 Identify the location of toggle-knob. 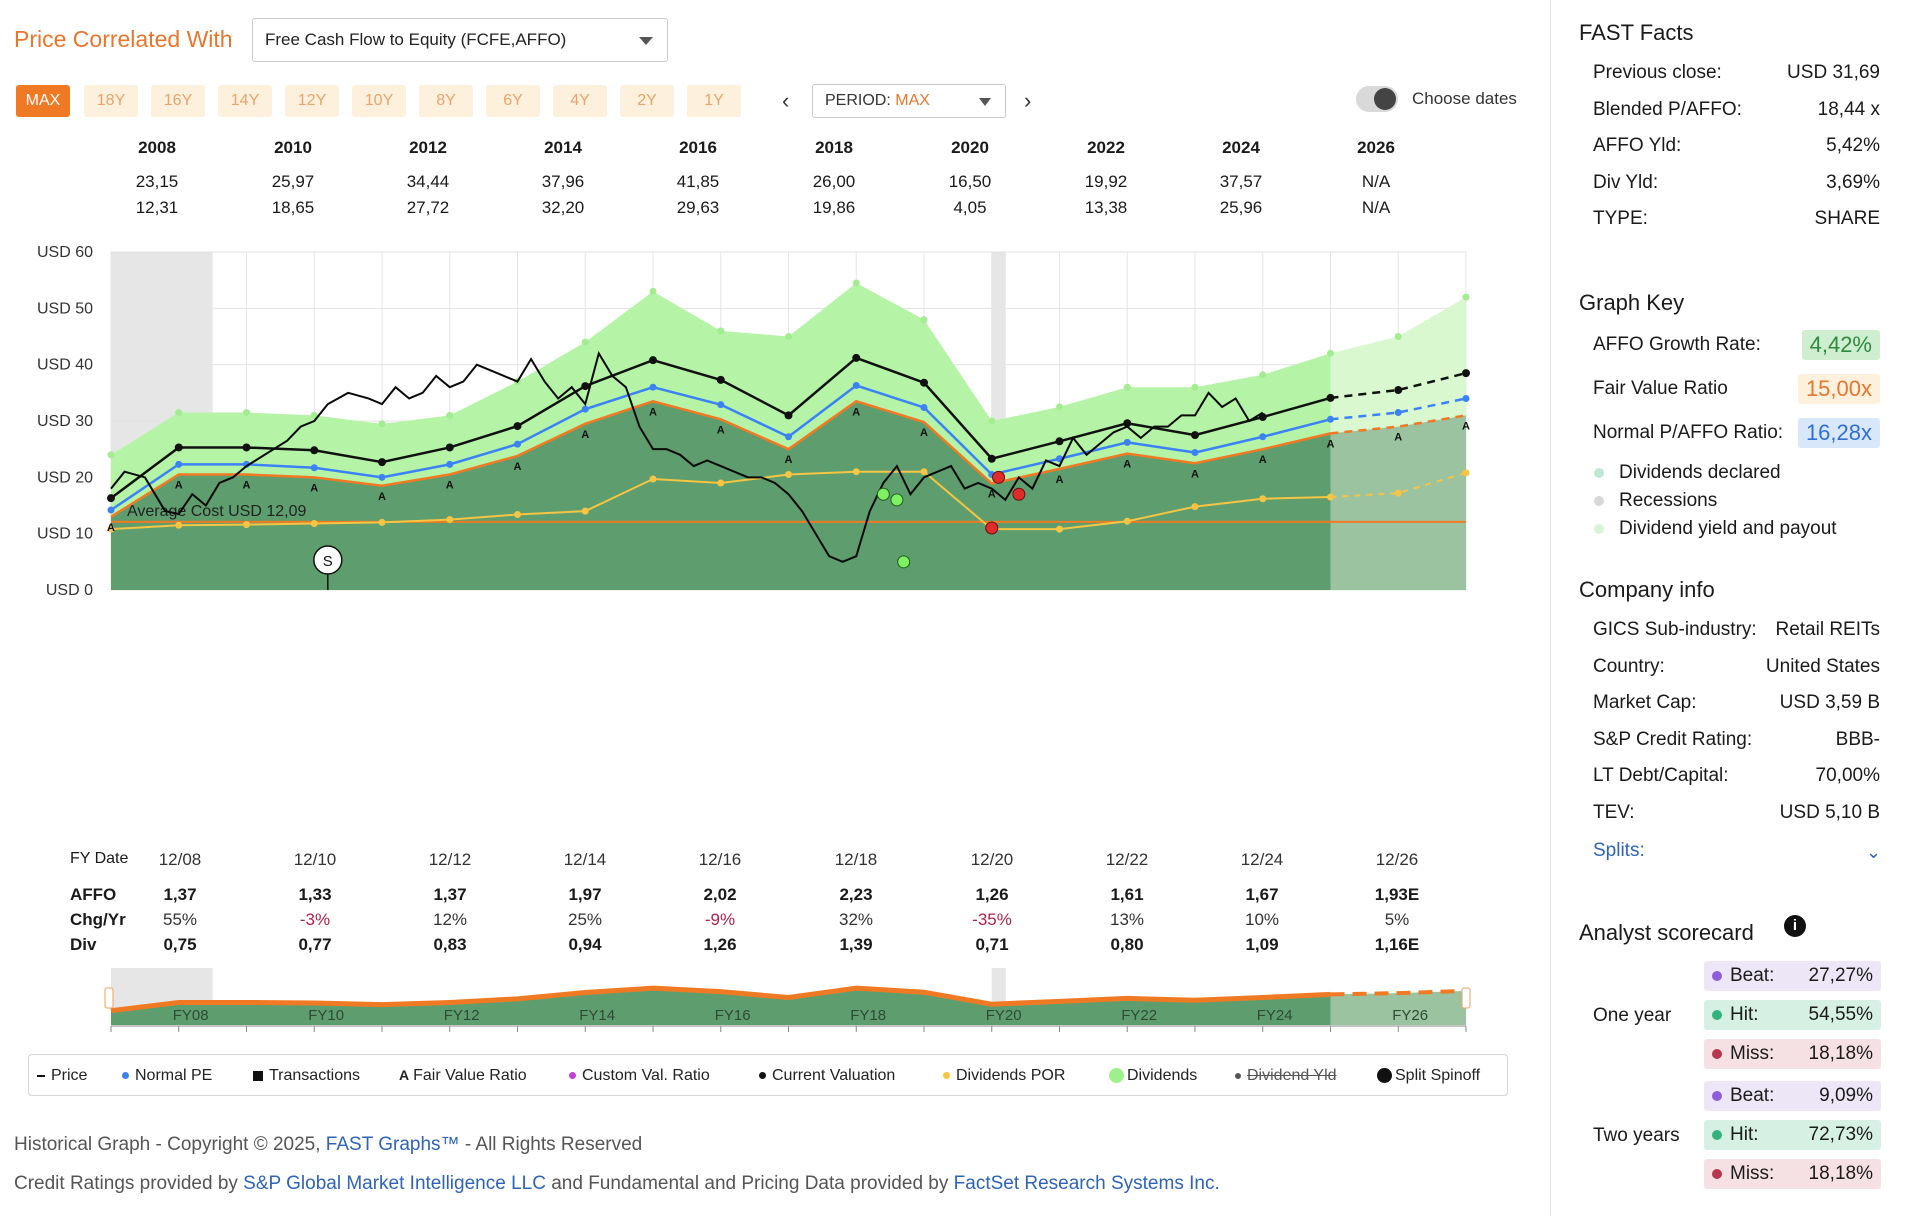
(1385, 99).